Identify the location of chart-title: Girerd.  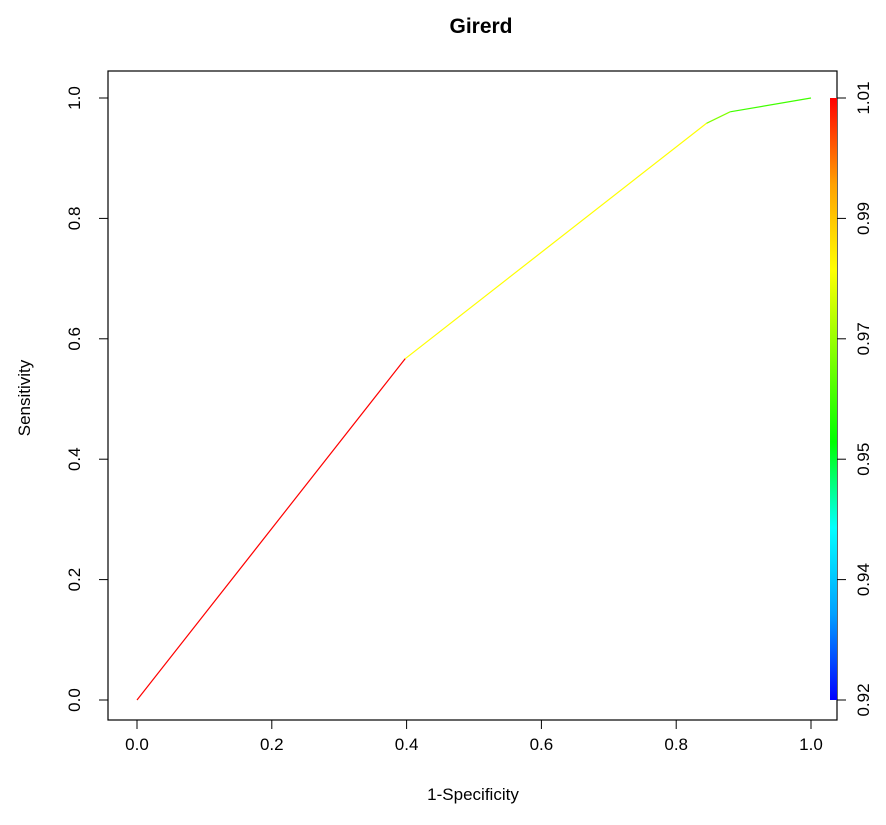
(480, 26).